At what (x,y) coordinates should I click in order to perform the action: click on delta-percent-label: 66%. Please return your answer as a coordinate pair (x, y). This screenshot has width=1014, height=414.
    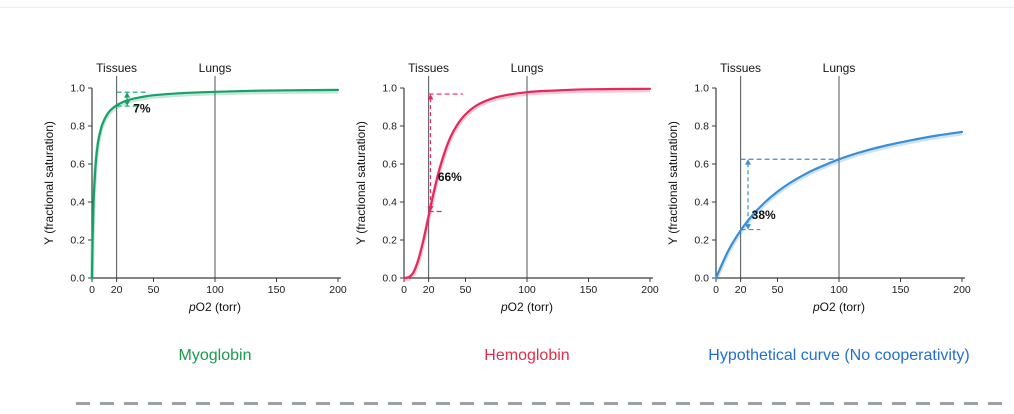
    Looking at the image, I should click on (450, 177).